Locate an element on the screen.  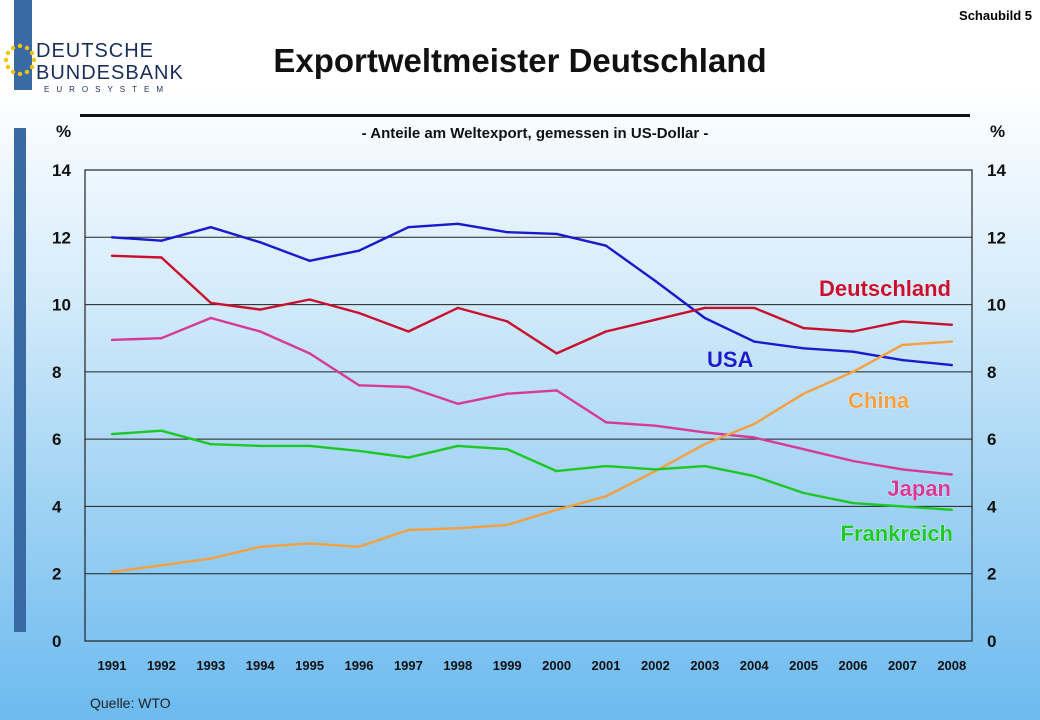
data-point-deutschland-1999 is located at coordinates (507, 321).